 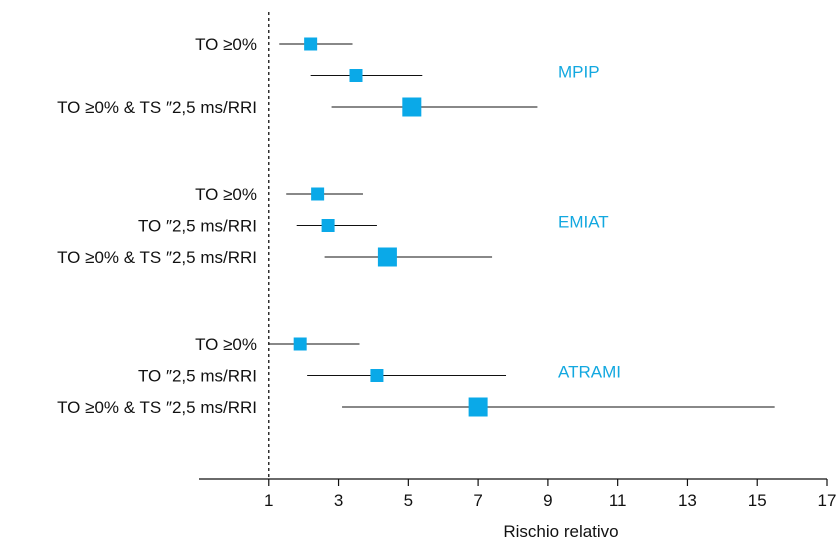 I want to click on x-tick-label: 7, so click(x=477, y=500).